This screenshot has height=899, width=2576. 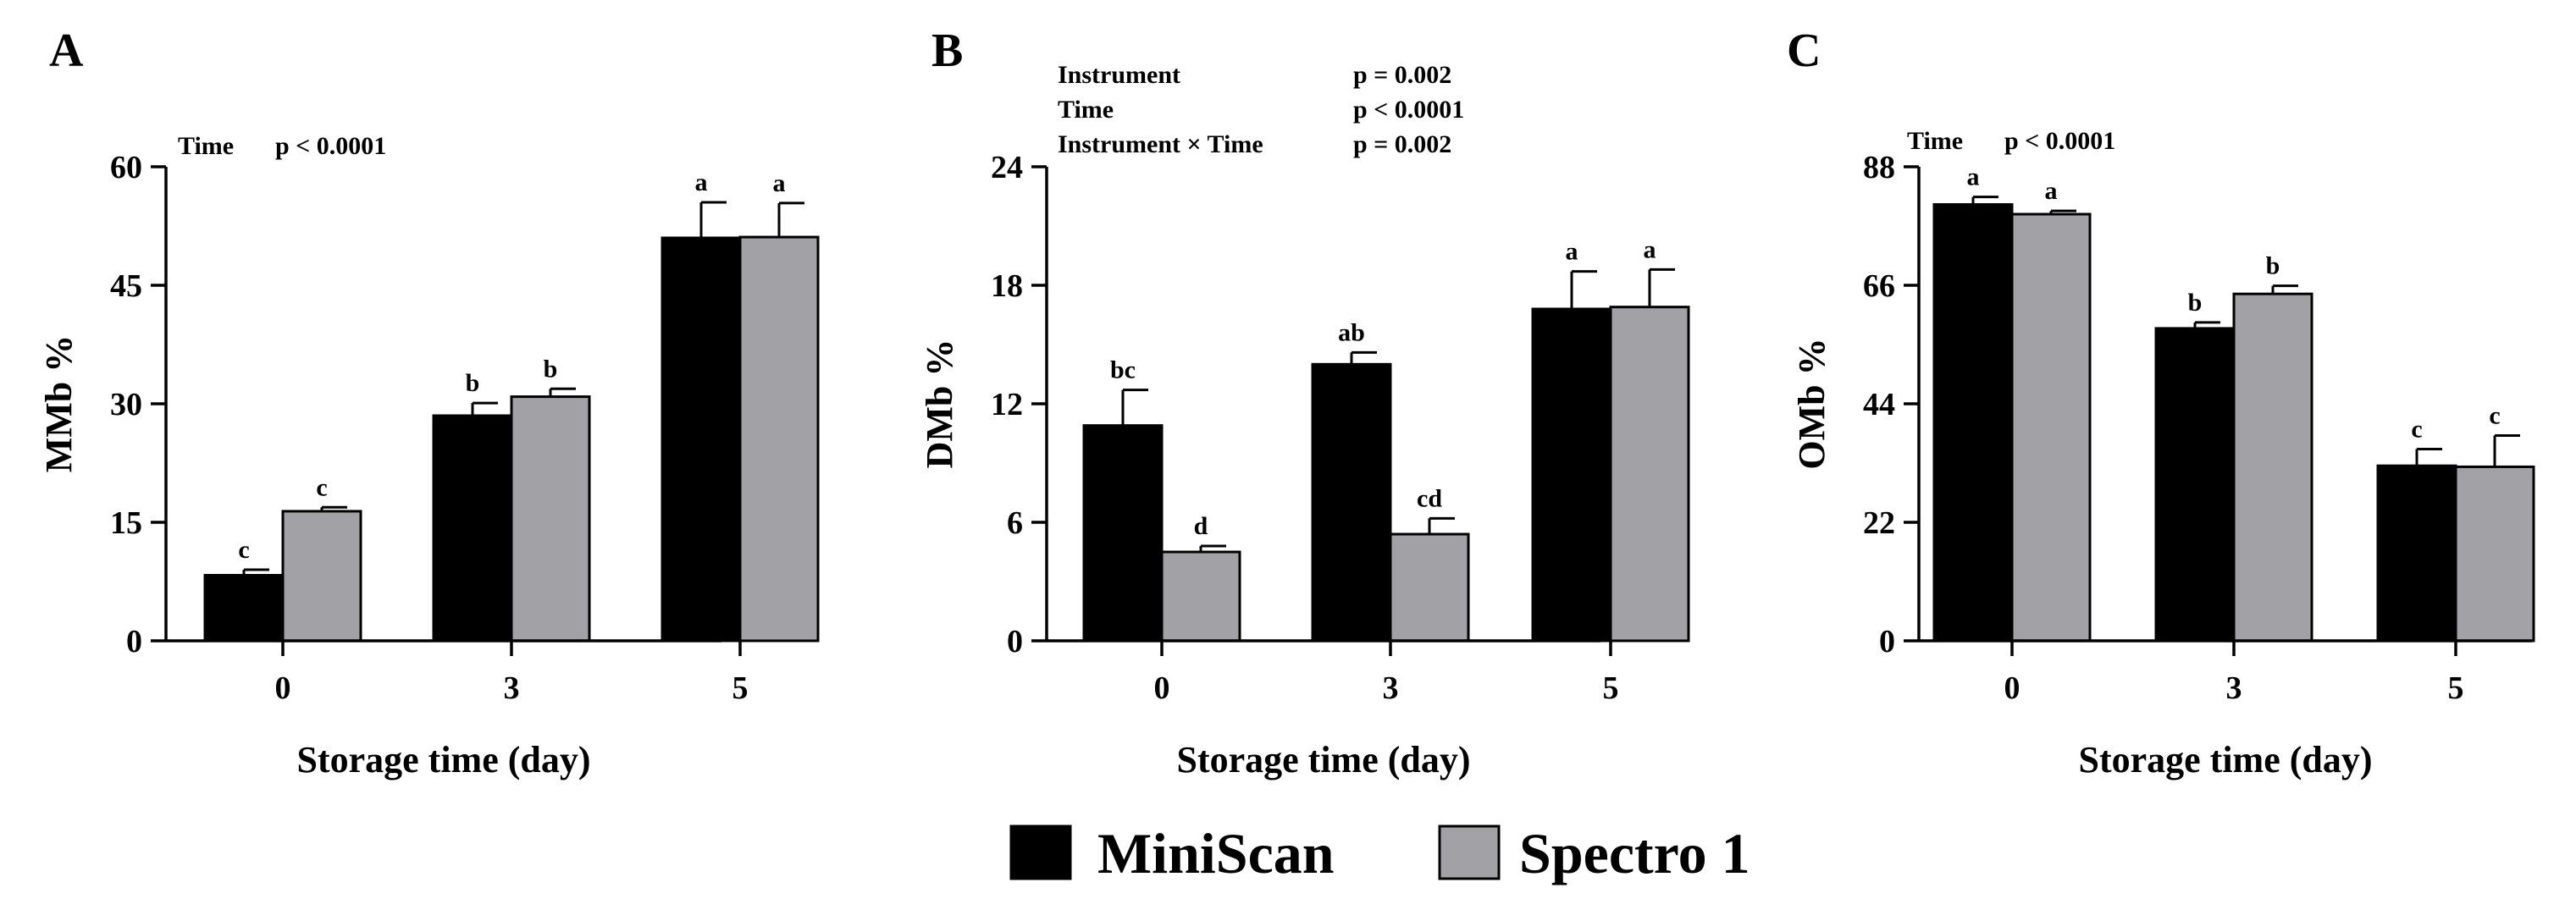 I want to click on panel-label: A, so click(x=66, y=51).